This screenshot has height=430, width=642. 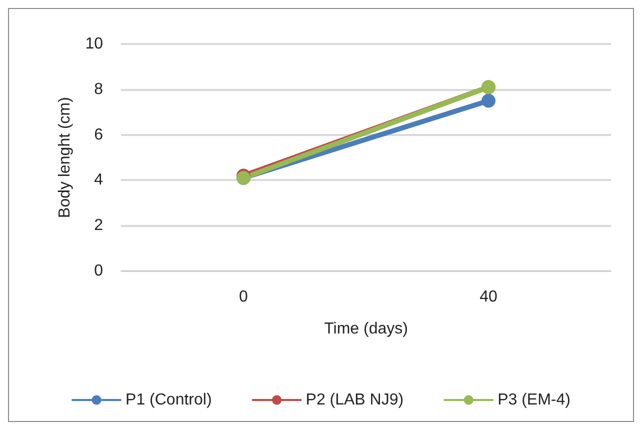 What do you see at coordinates (355, 400) in the screenshot?
I see `legend-label: P2 (LAB NJ9)` at bounding box center [355, 400].